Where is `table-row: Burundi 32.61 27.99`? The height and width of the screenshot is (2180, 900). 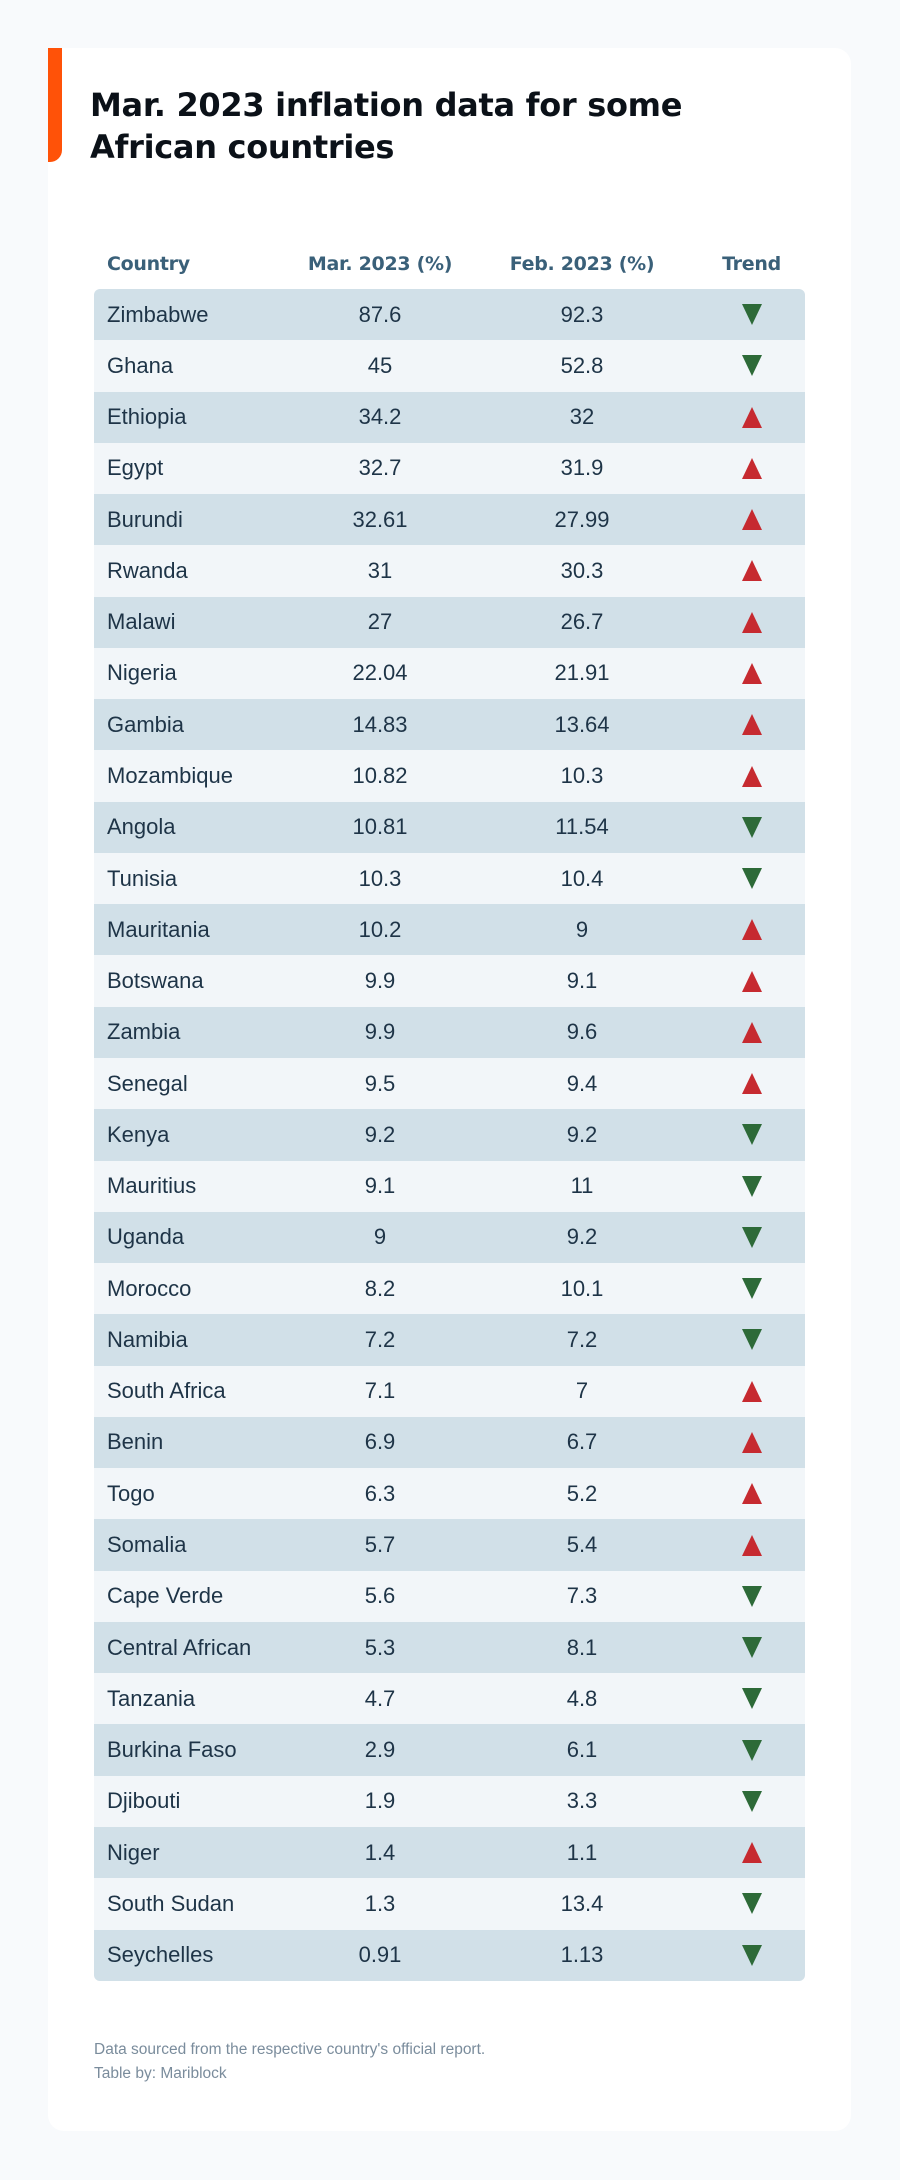
table-row: Burundi 32.61 27.99 is located at coordinates (449, 520).